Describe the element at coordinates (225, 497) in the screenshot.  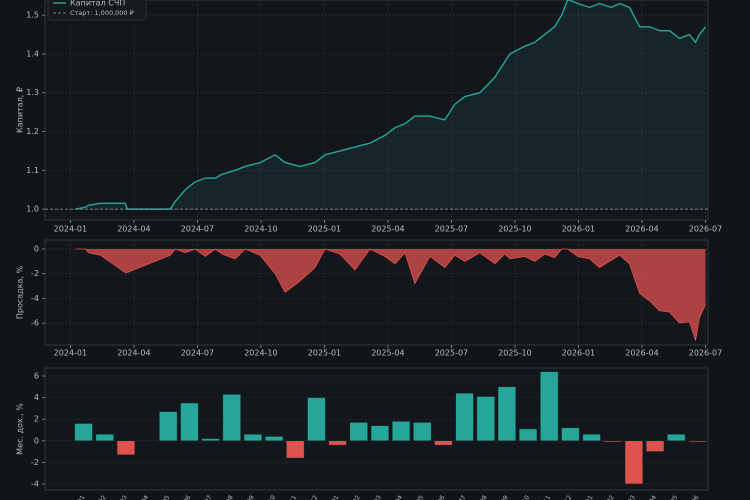
I see `x-tick-label: 2024-08` at that location.